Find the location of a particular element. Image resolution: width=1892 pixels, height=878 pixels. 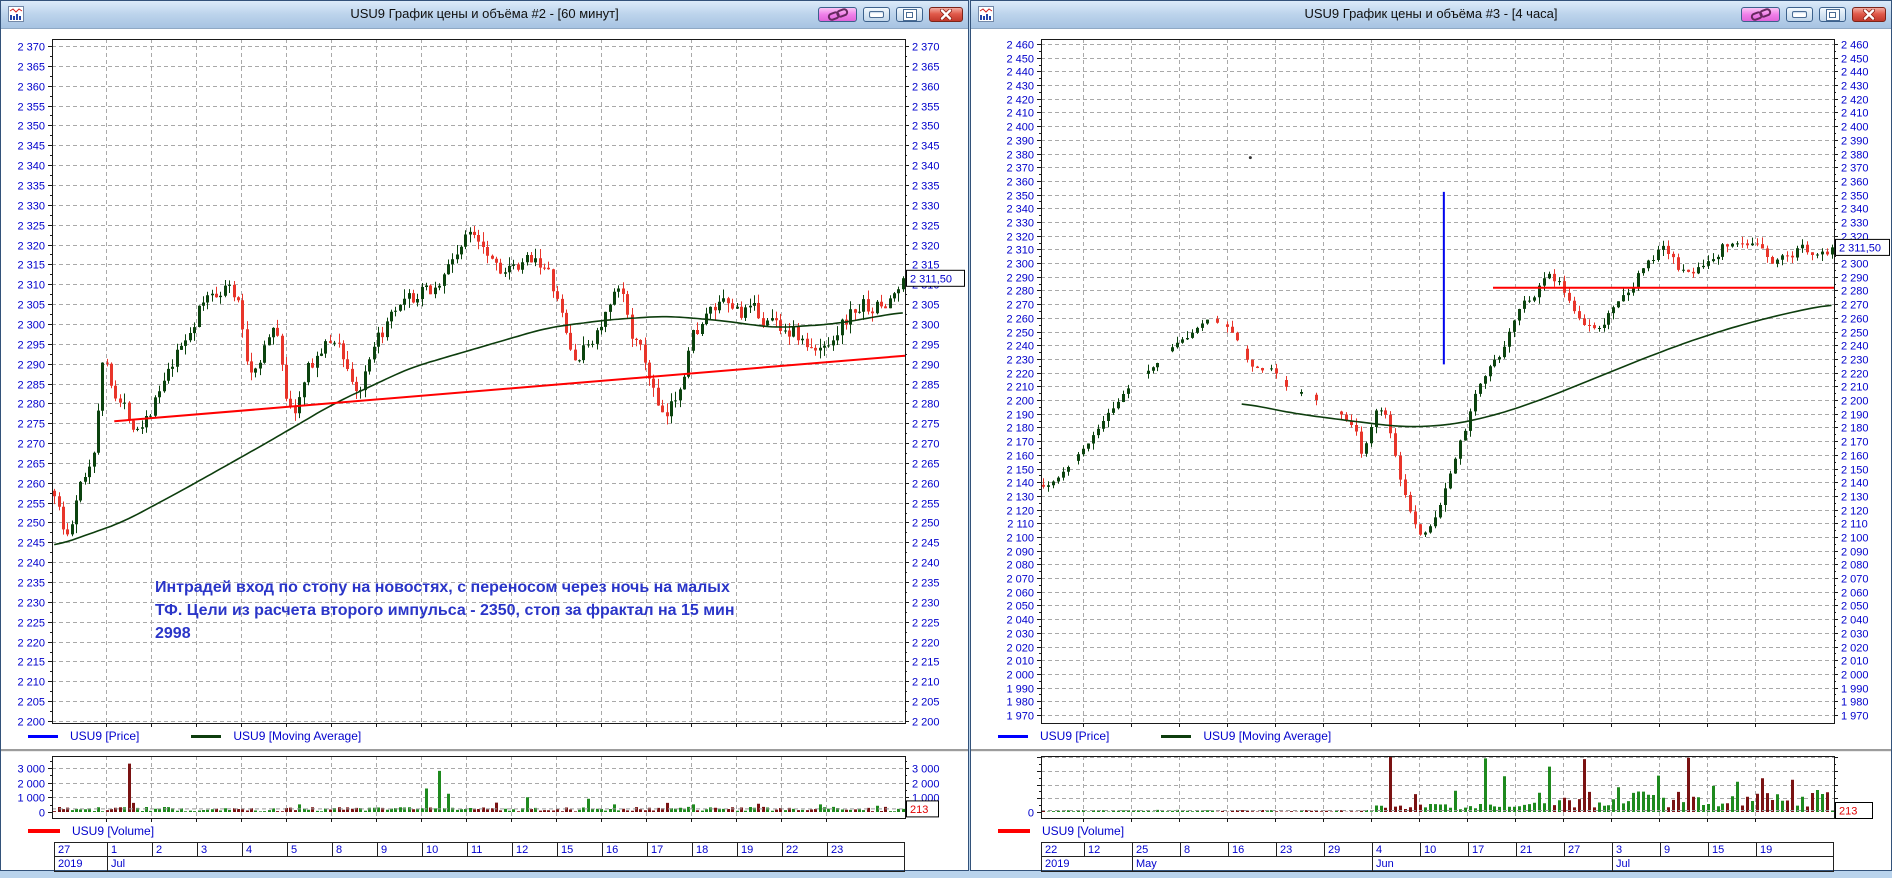

svg-text: 1 000 is located at coordinates (31, 799).